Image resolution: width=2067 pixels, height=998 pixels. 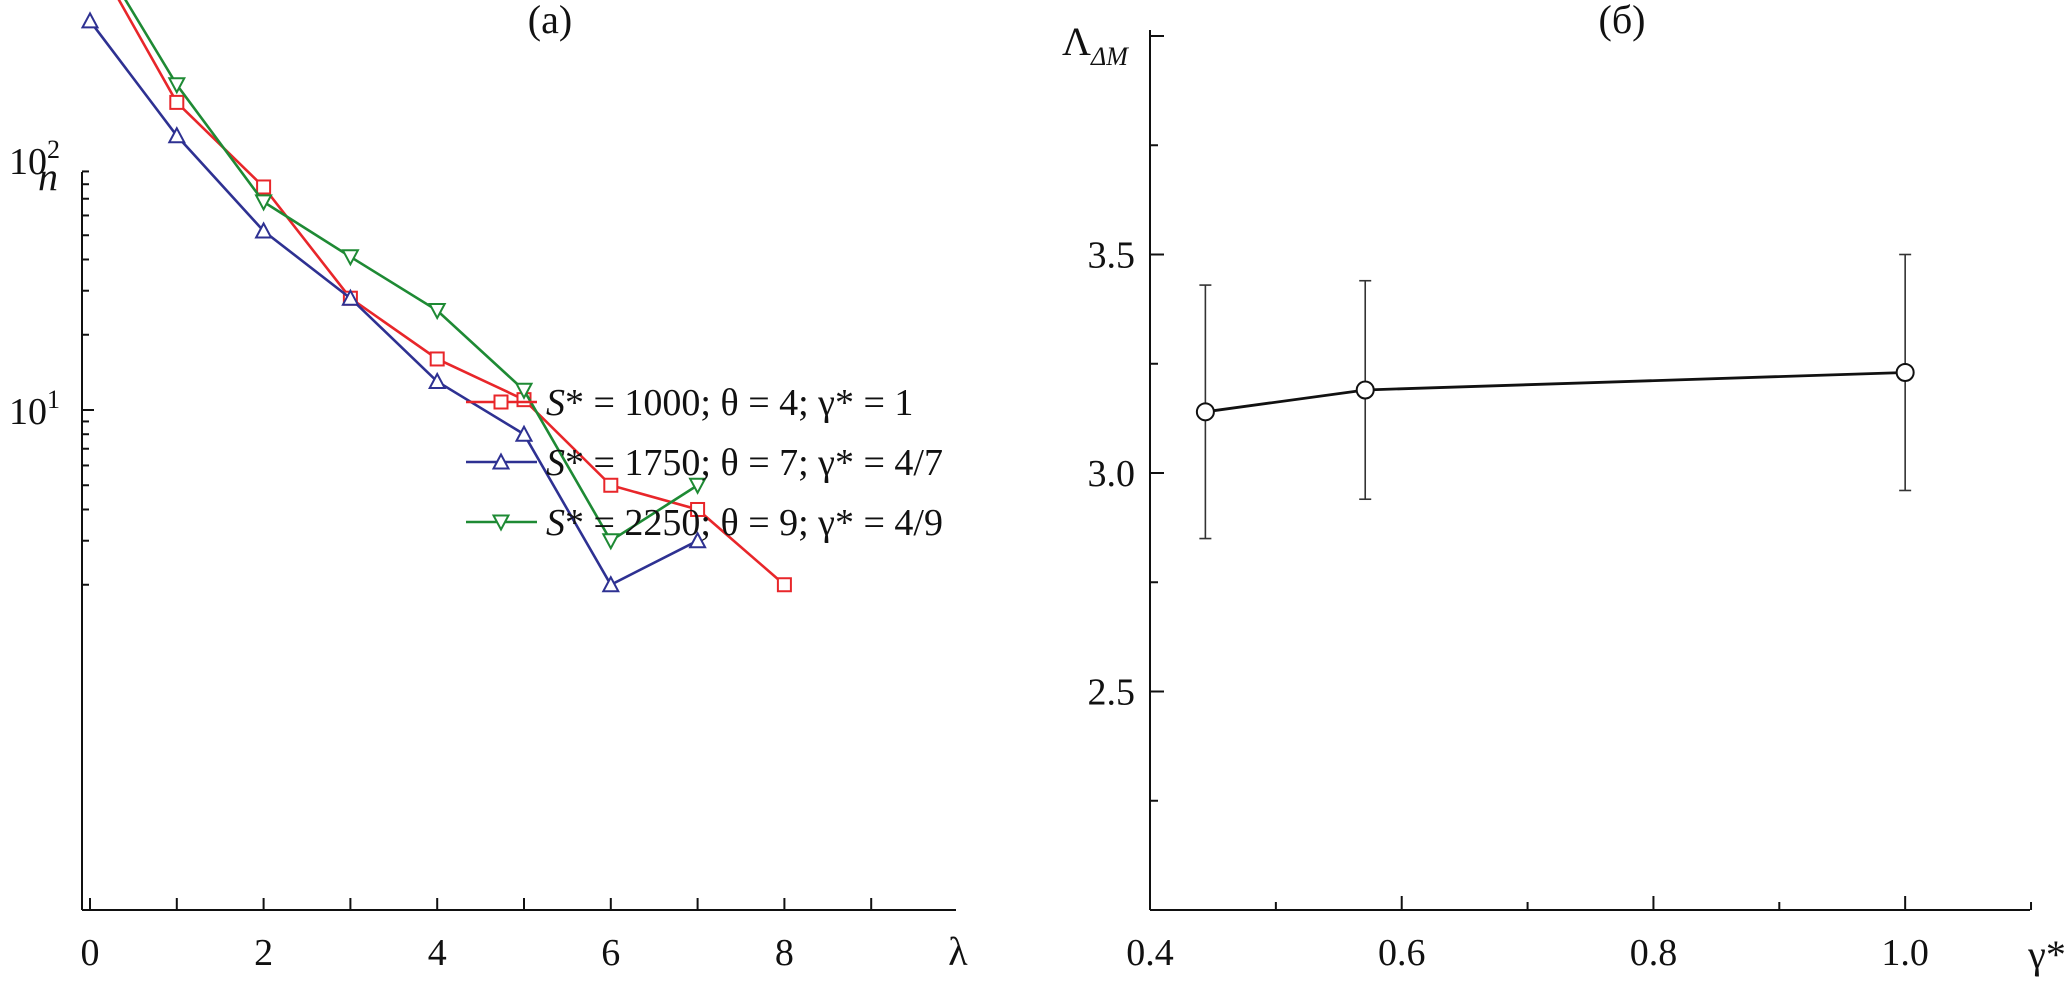 What do you see at coordinates (53, 149) in the screenshot?
I see `panel-a-y-tick-exp: 2` at bounding box center [53, 149].